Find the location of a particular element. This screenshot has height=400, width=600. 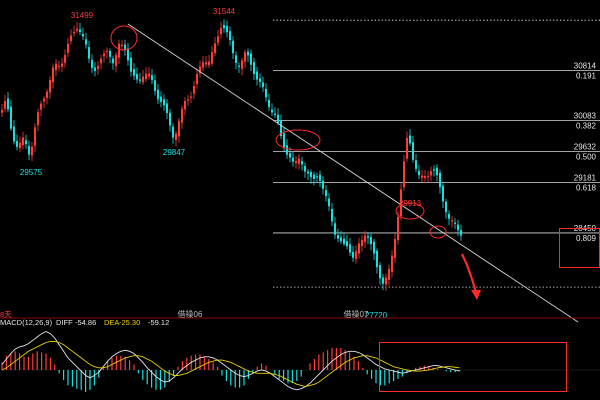

peak-circle is located at coordinates (124, 38).